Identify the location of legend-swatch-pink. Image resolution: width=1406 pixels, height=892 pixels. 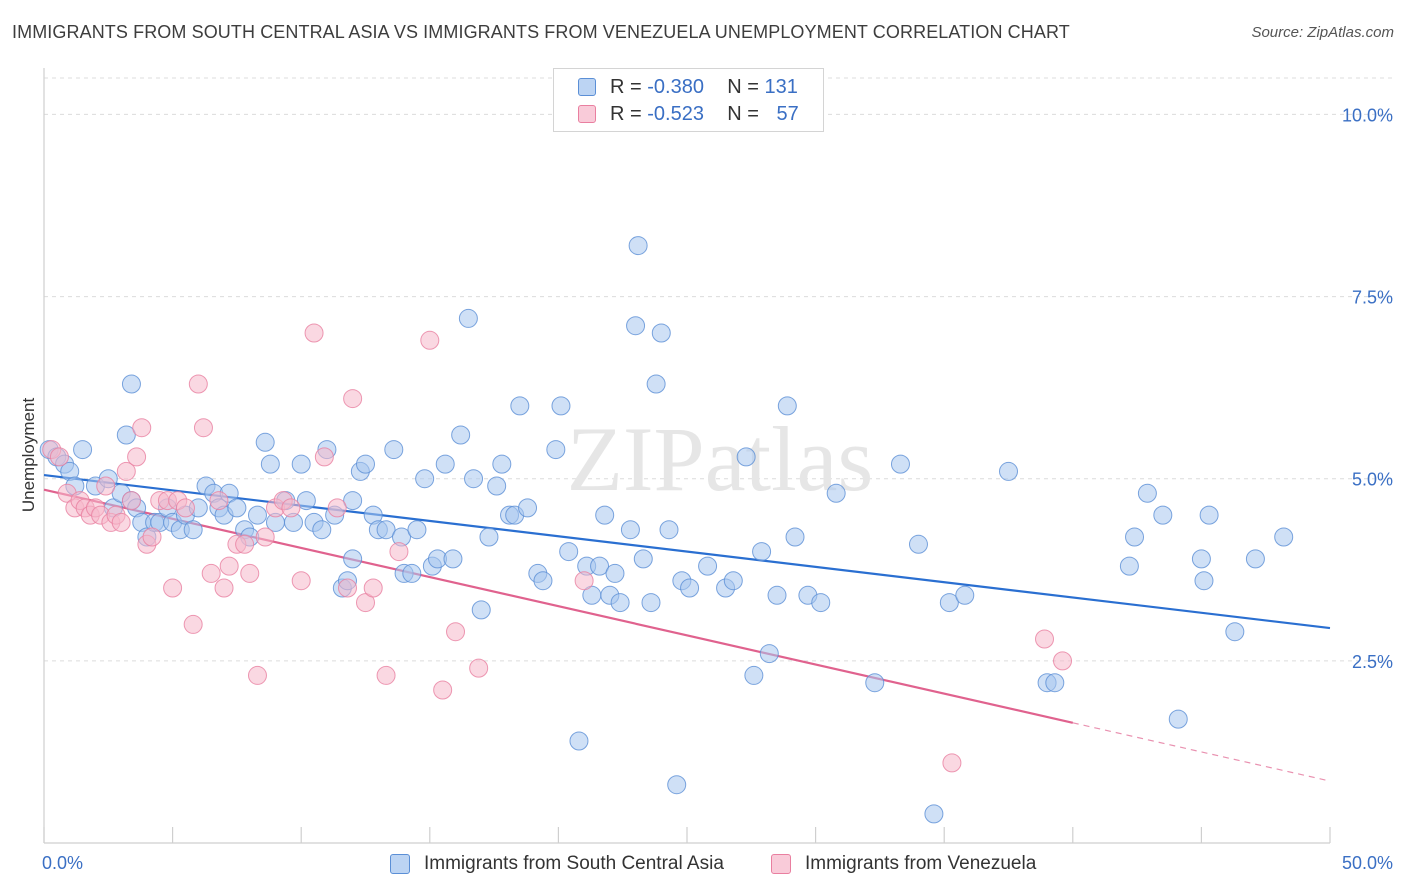
(587, 114).